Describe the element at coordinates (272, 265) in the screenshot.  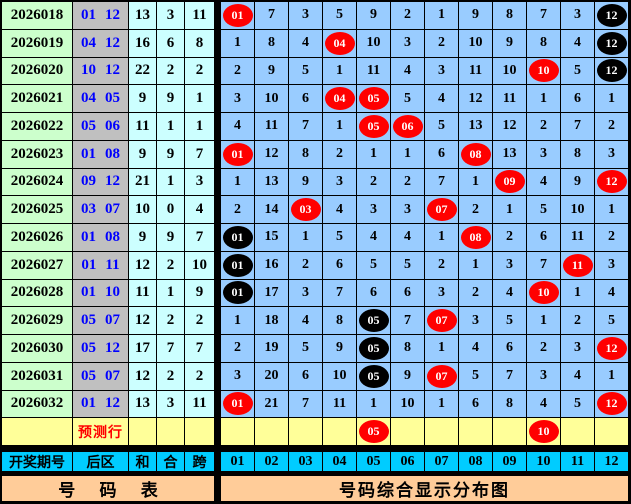
I see `miss-count-cell: 16` at that location.